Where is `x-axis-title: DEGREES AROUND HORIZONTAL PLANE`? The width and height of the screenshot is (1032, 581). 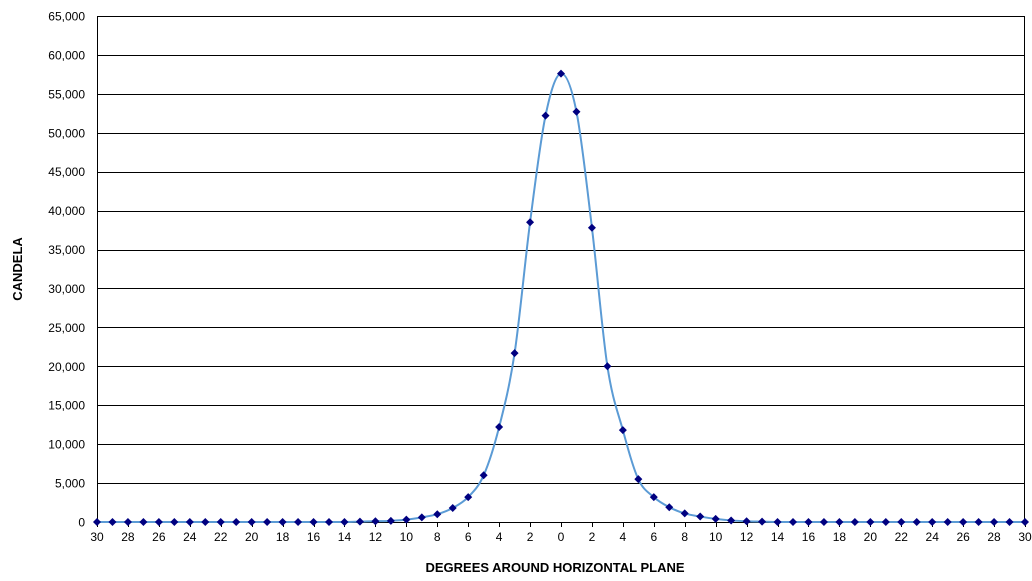 x-axis-title: DEGREES AROUND HORIZONTAL PLANE is located at coordinates (554, 567).